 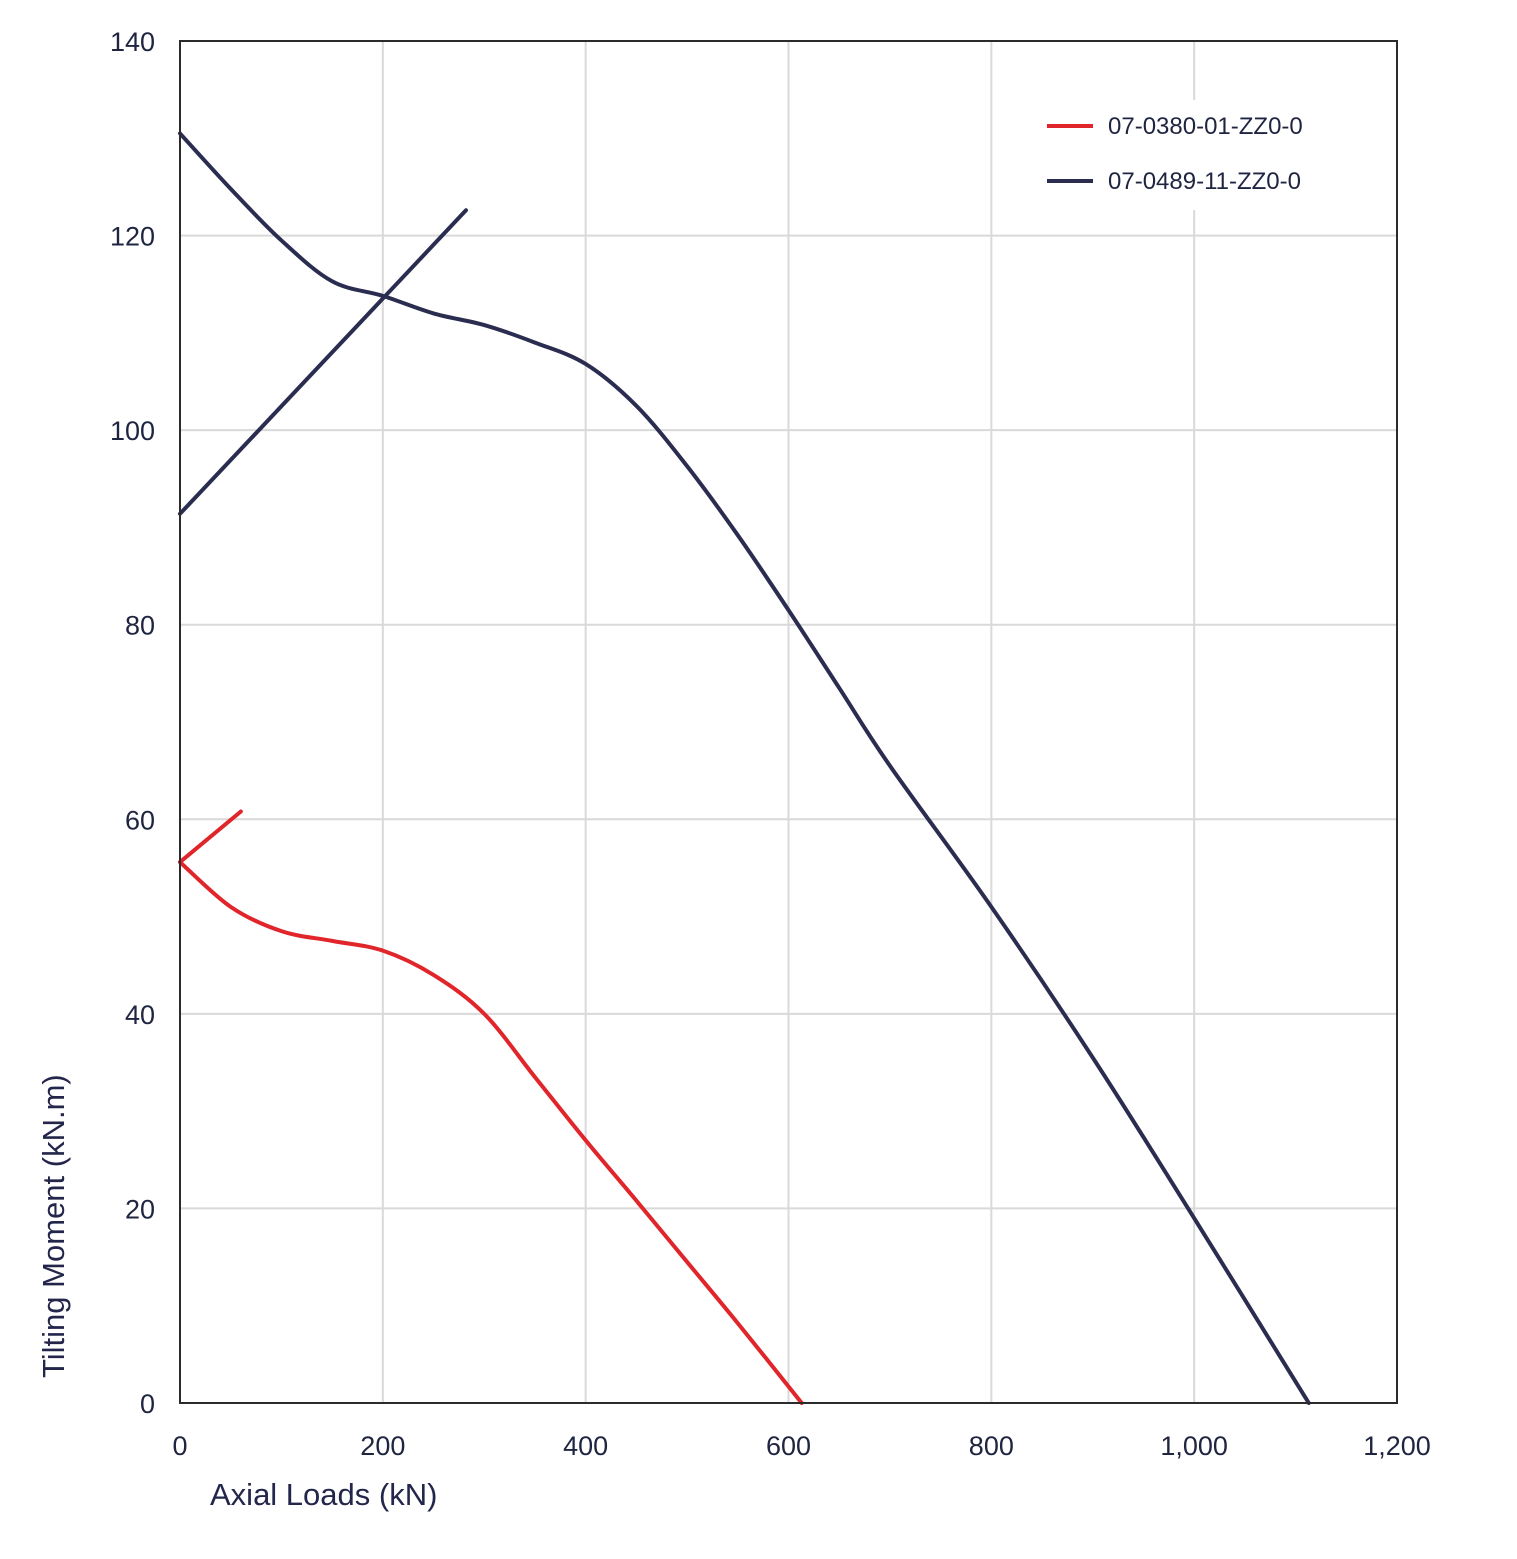 I want to click on legend-label-1: 07-0380-01-ZZ0-0, so click(x=1205, y=126).